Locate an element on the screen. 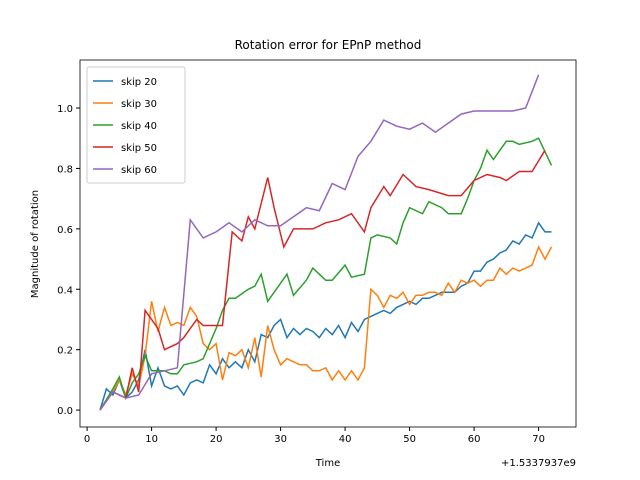 This screenshot has height=480, width=640. legend-label: skip 30 is located at coordinates (139, 104).